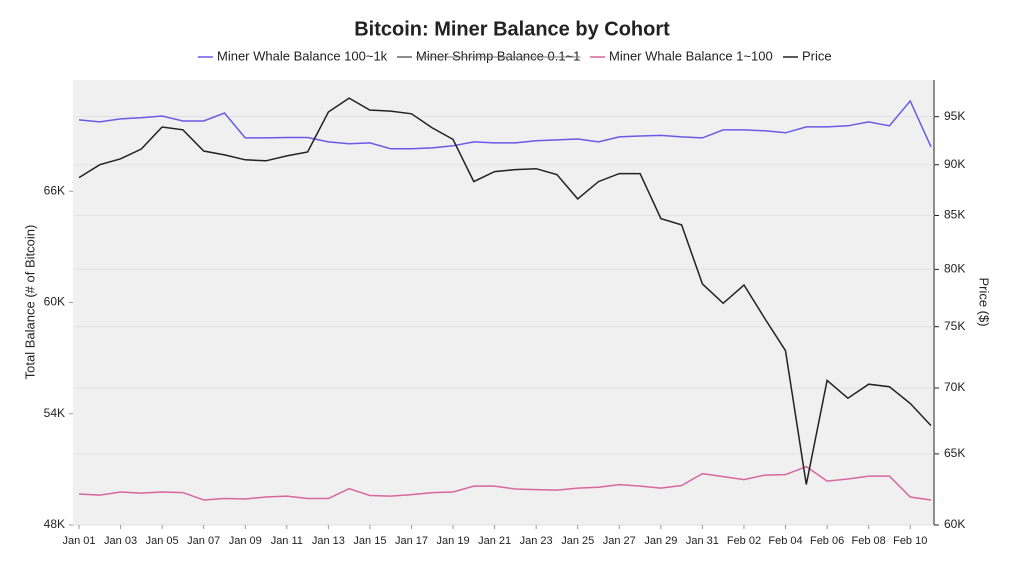 Image resolution: width=1024 pixels, height=577 pixels. I want to click on x-tick-label: Jan 13, so click(328, 541).